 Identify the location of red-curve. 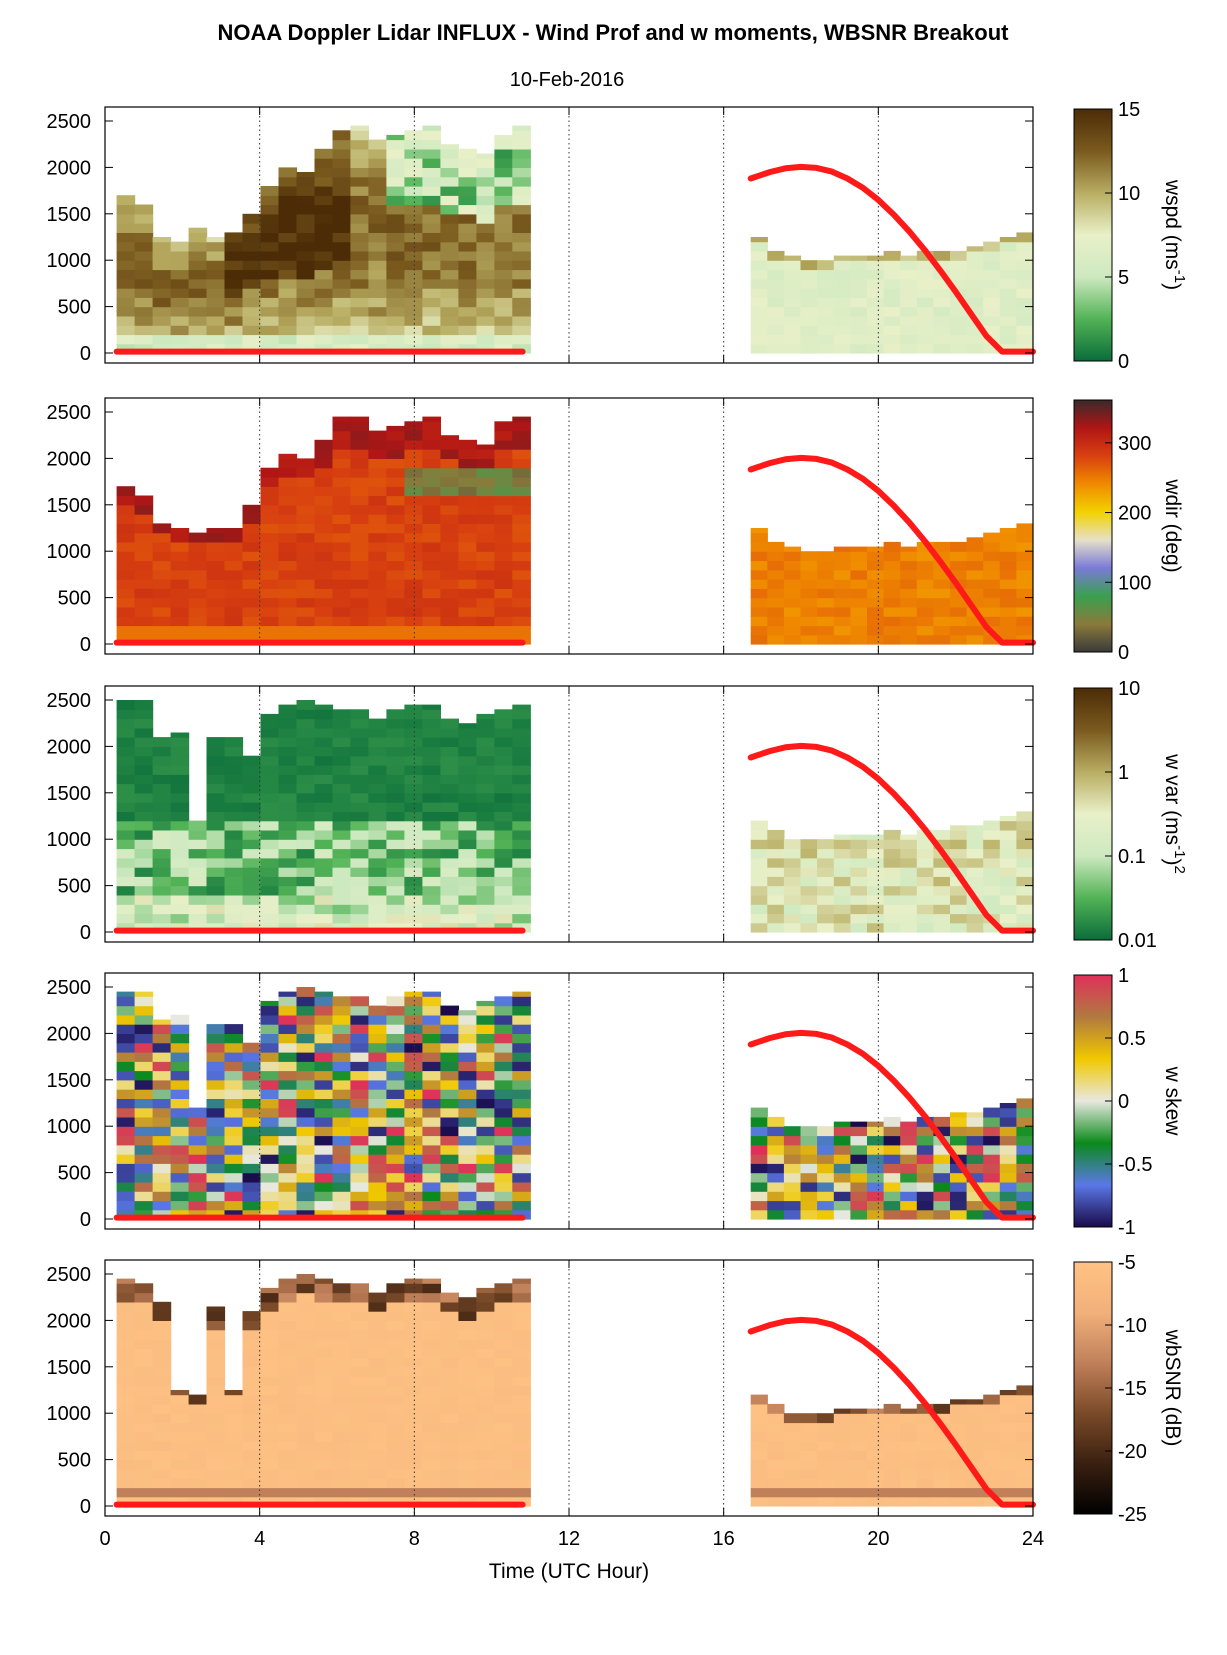
(891, 1412).